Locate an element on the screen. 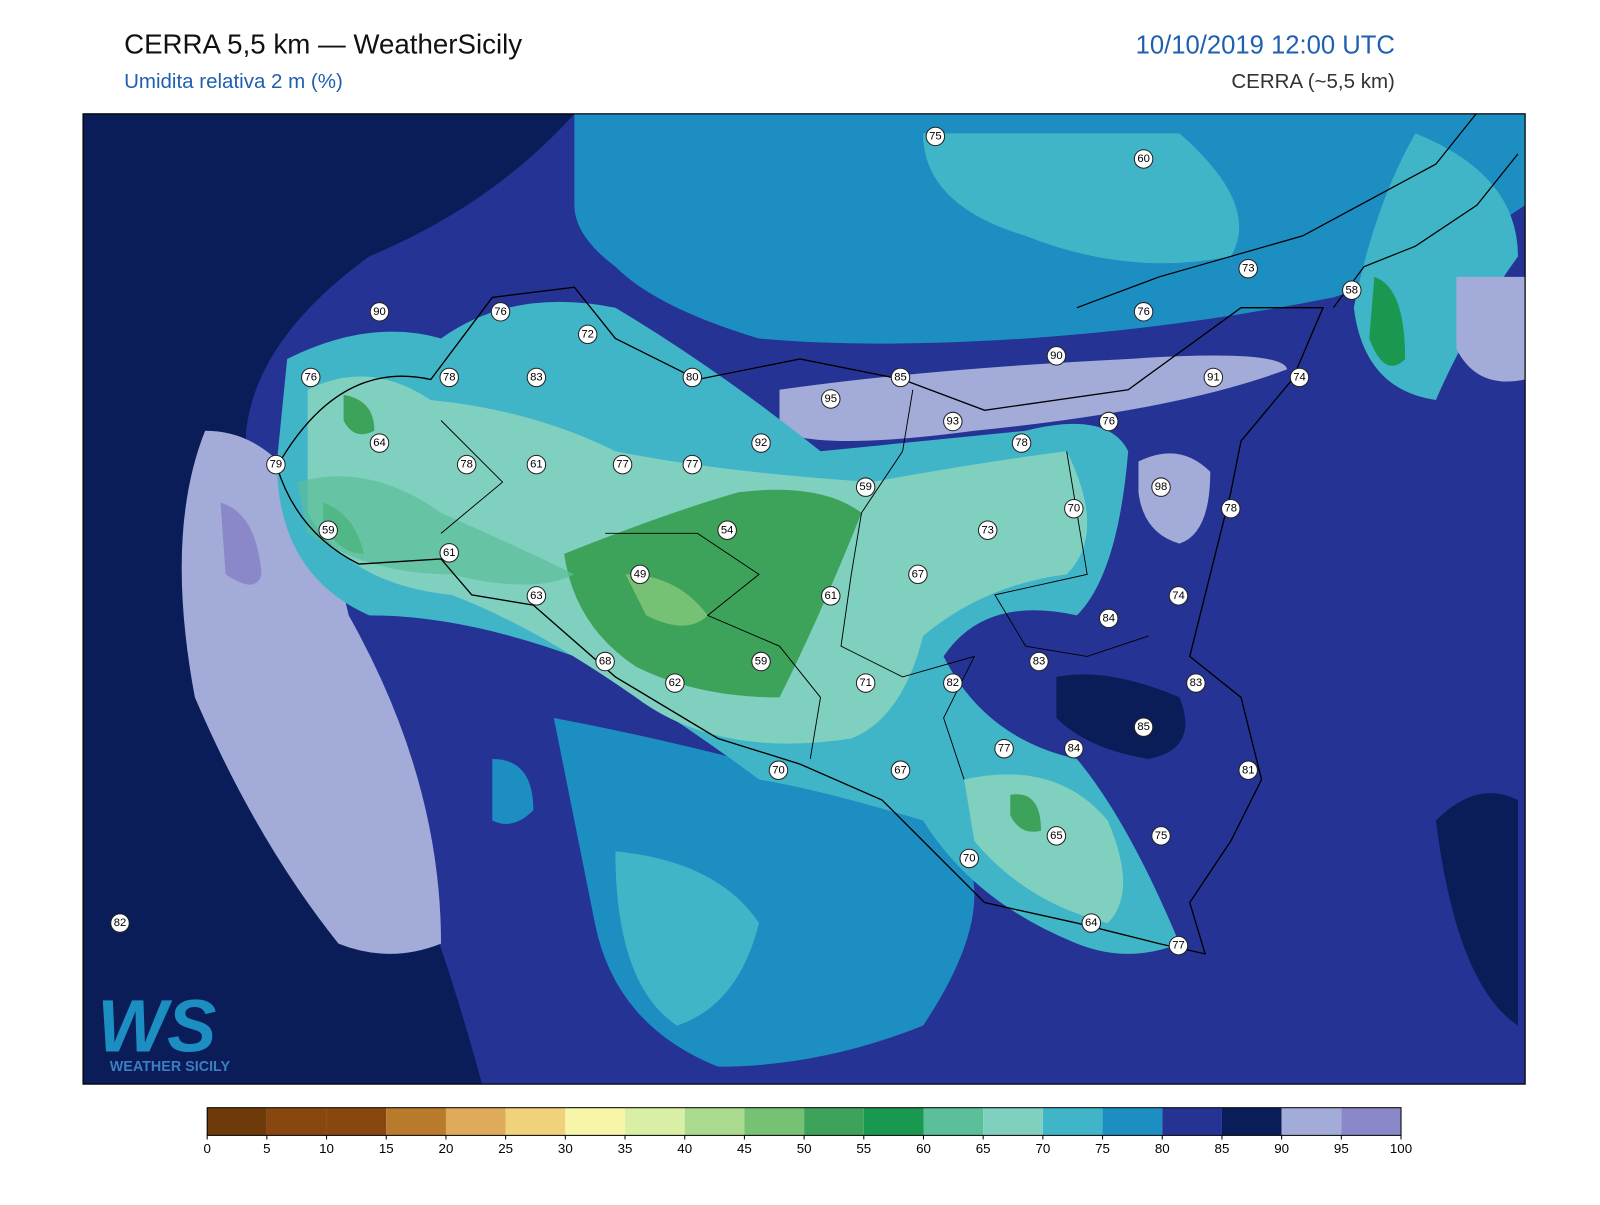 This screenshot has width=1600, height=1205. colorbar-tick-label: 50 is located at coordinates (804, 1148).